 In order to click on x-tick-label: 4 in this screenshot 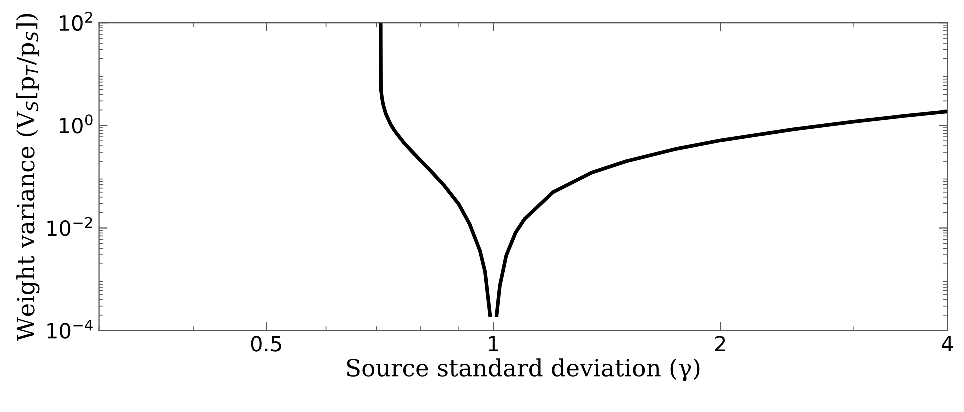, I will do `click(948, 344)`.